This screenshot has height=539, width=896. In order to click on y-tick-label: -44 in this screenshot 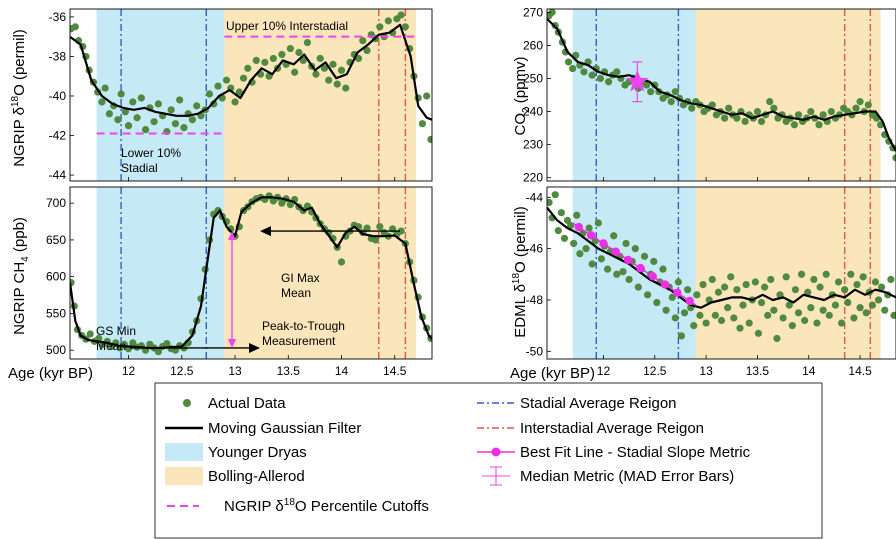, I will do `click(535, 197)`.